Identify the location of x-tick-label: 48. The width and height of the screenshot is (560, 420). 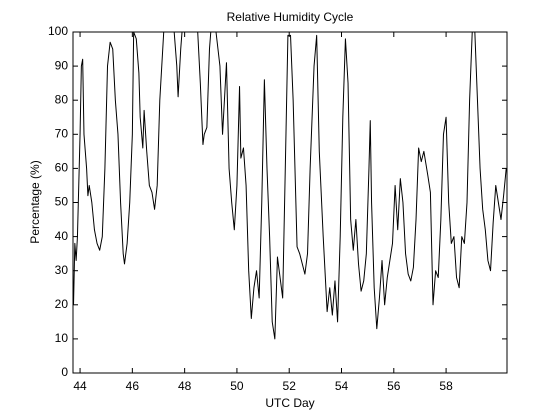
(185, 386).